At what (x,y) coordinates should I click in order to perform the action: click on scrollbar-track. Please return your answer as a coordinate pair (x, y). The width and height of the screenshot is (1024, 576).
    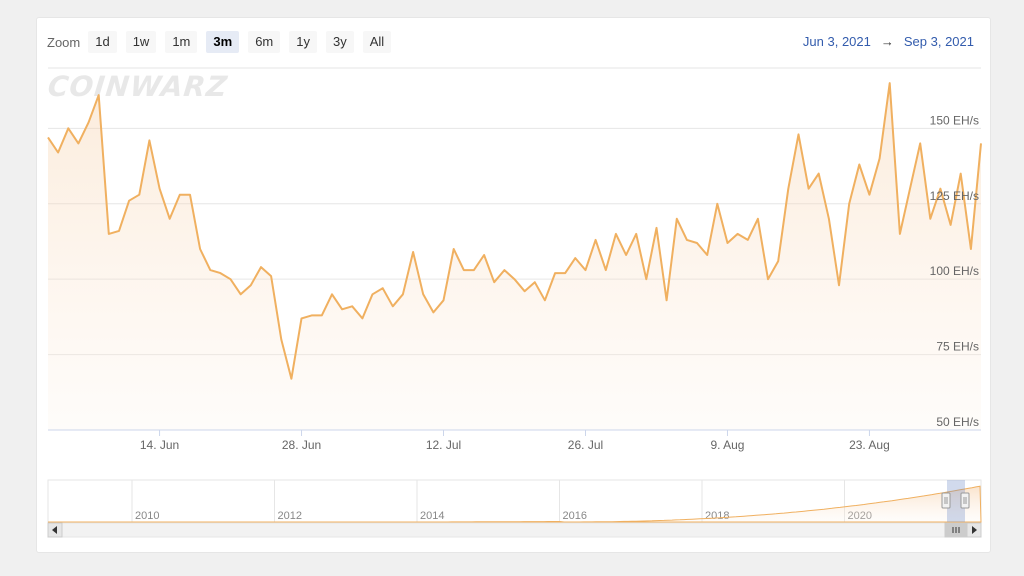
    Looking at the image, I should click on (514, 530).